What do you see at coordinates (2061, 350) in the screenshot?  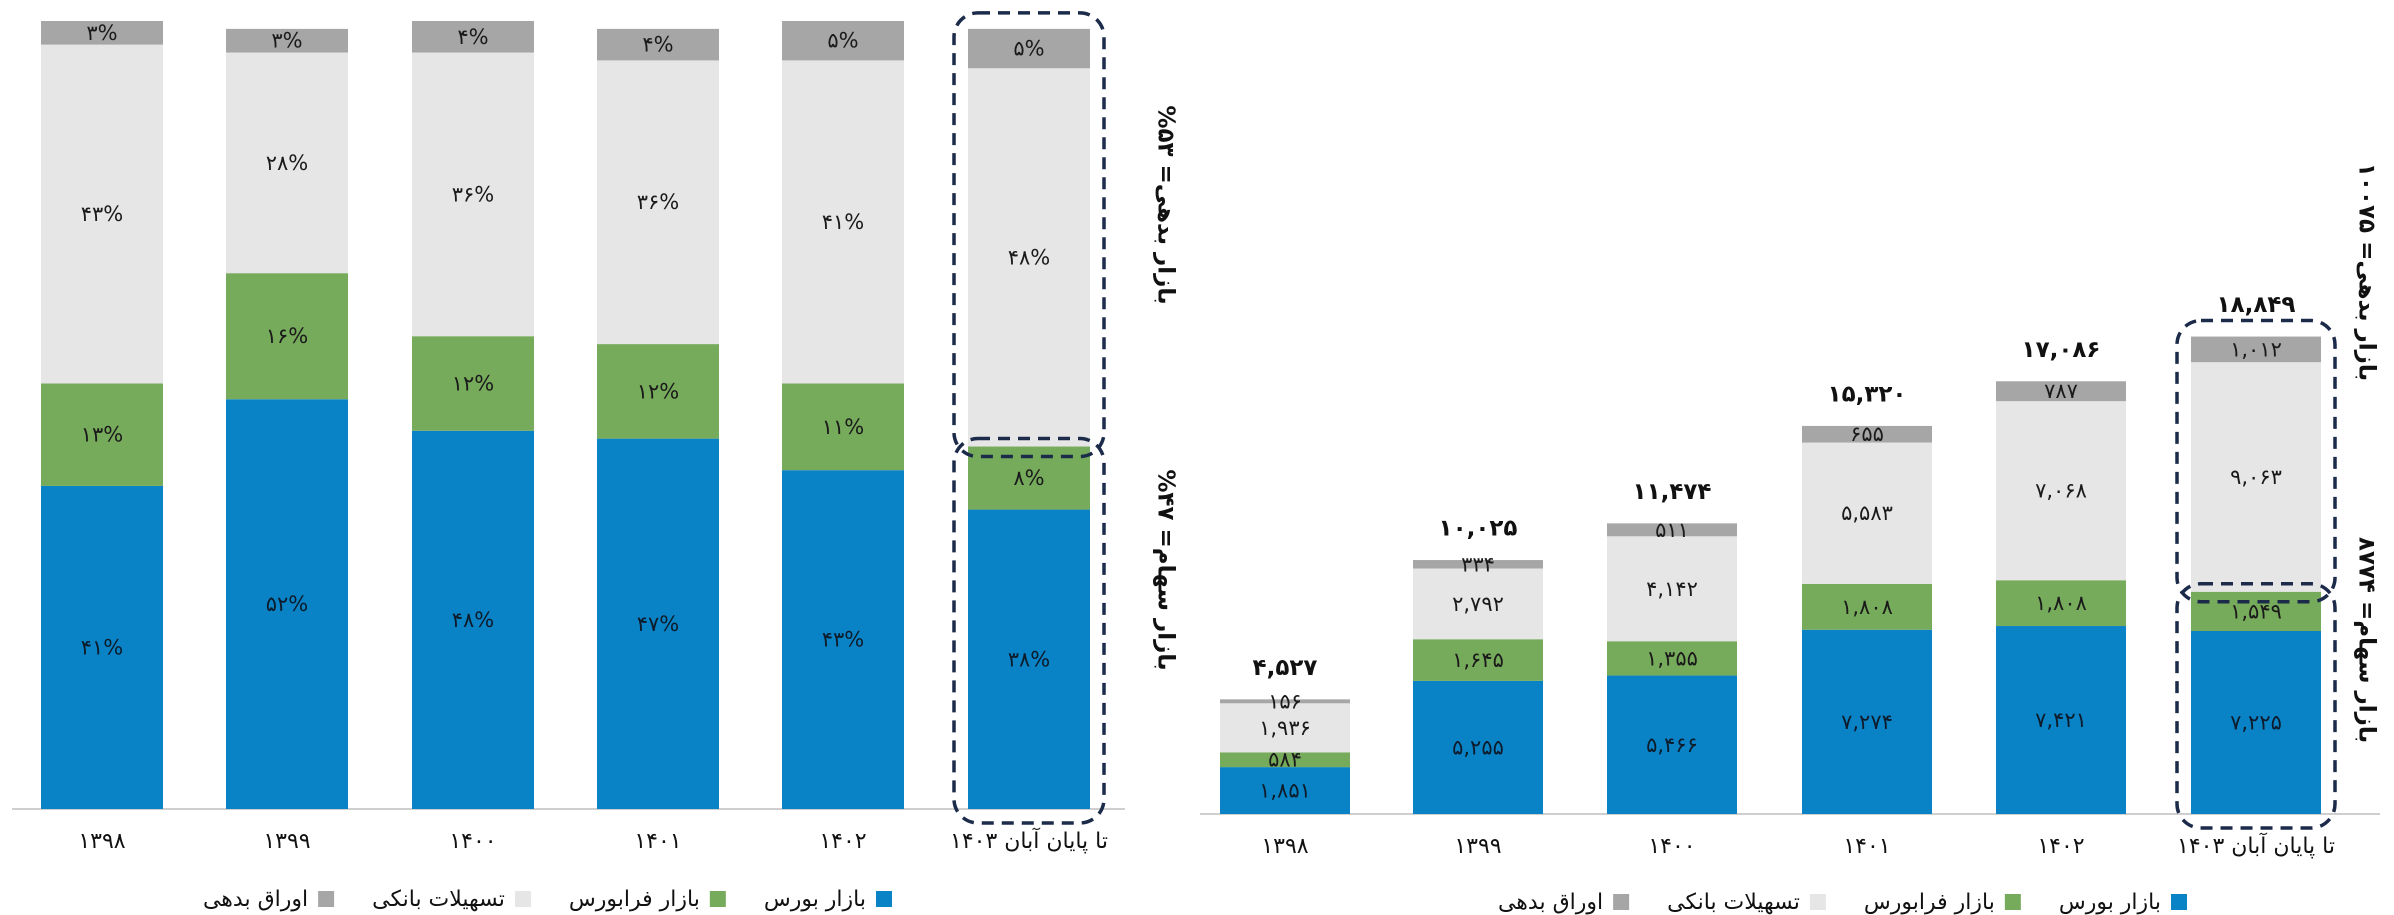 I see `total-label: ۱۷,۰۸۶` at bounding box center [2061, 350].